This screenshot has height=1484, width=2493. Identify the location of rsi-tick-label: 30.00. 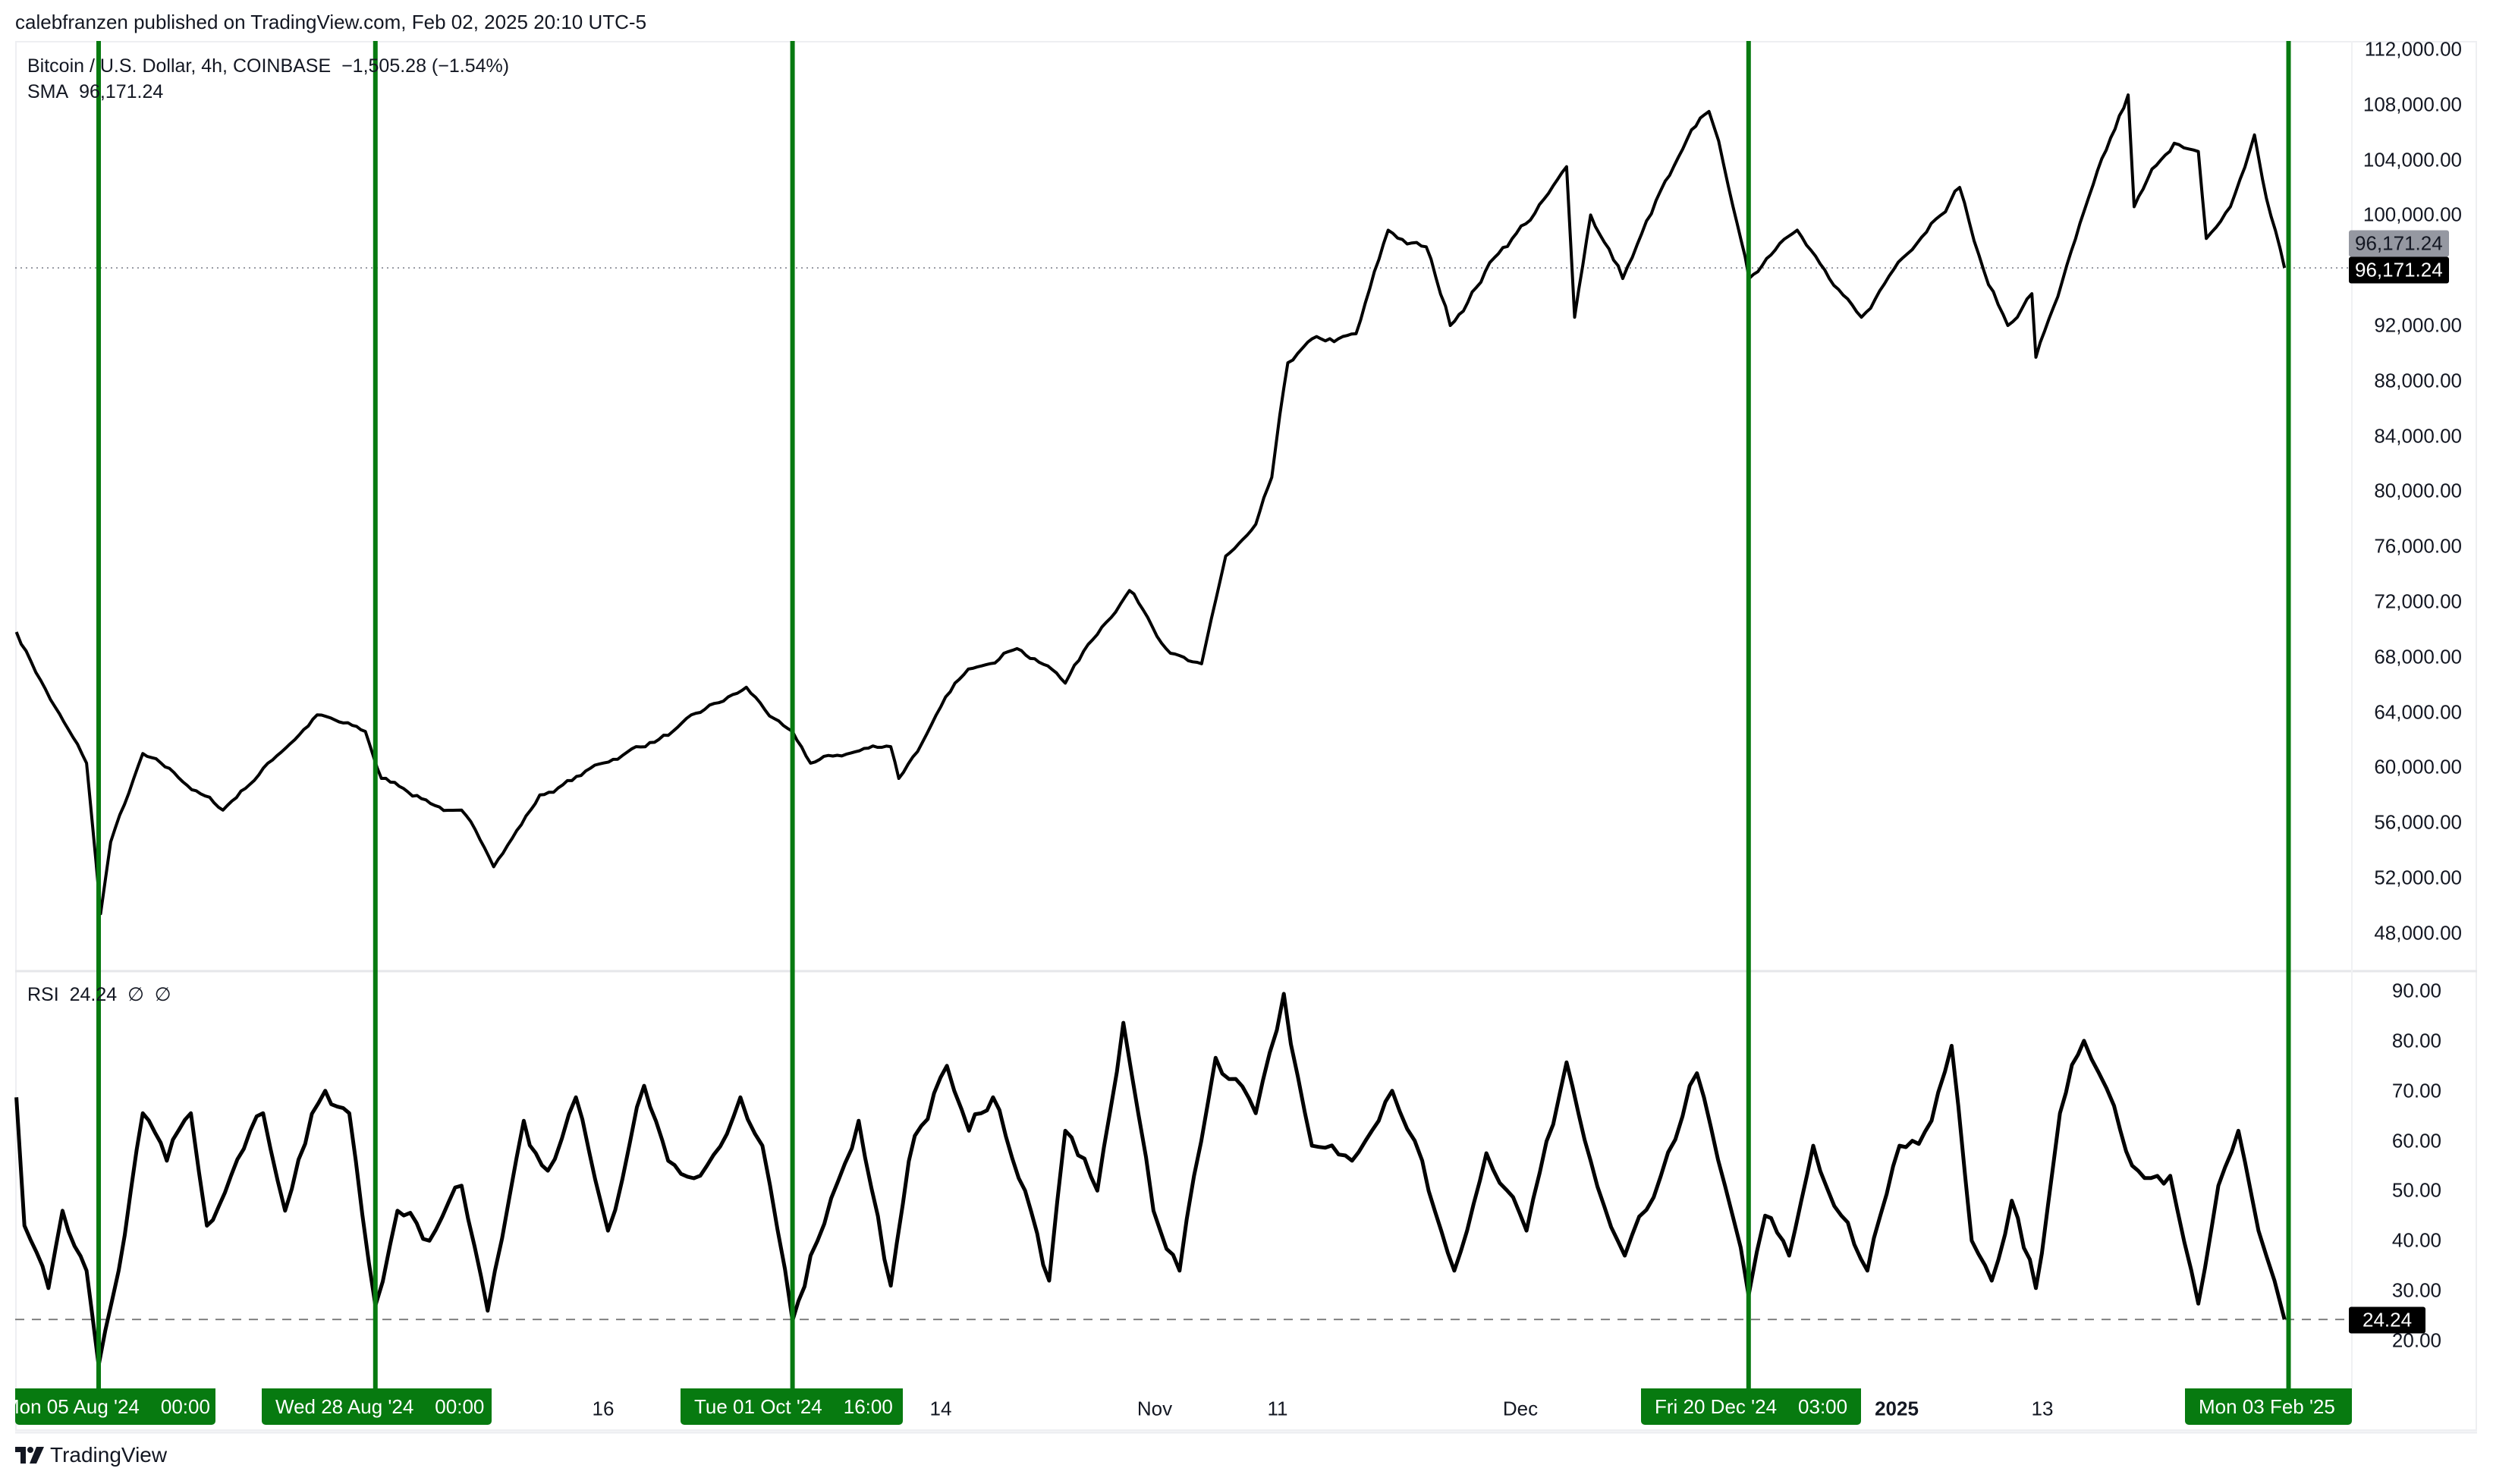
(2416, 1290).